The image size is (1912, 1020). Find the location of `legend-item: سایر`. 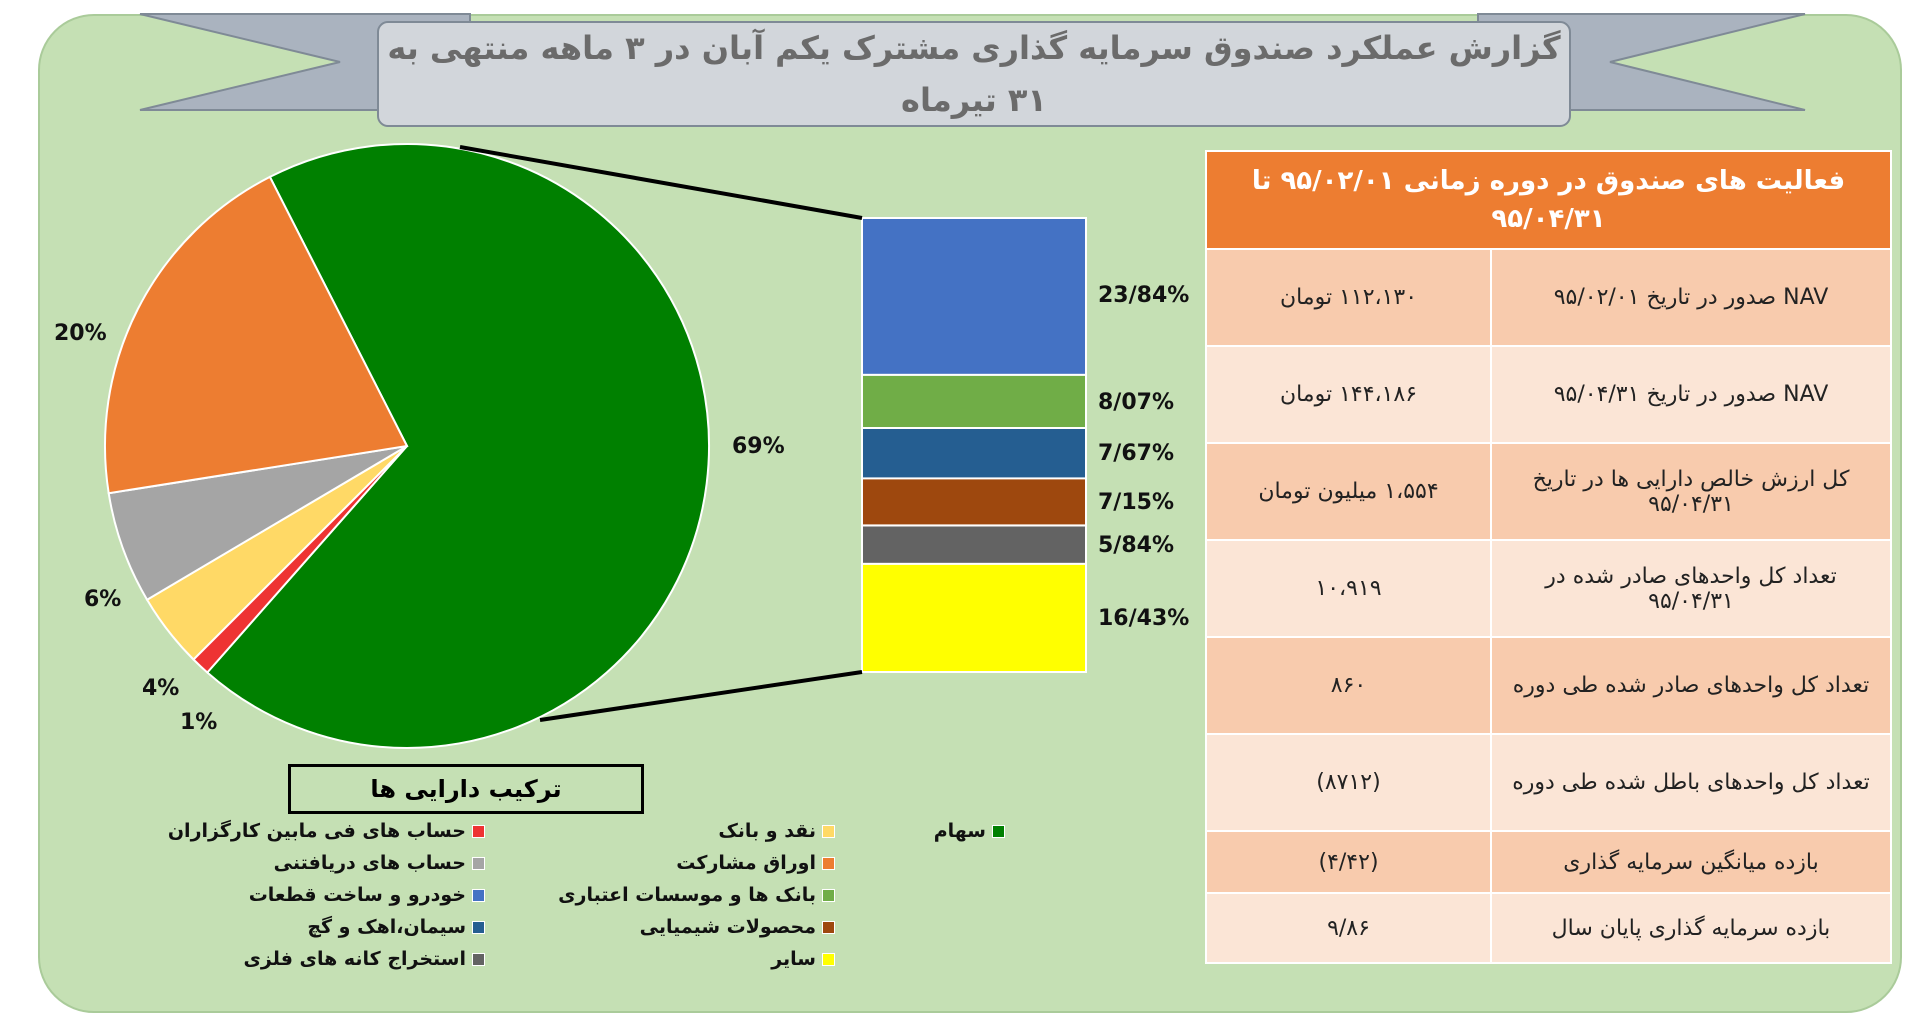

legend-item: سایر is located at coordinates (803, 959).